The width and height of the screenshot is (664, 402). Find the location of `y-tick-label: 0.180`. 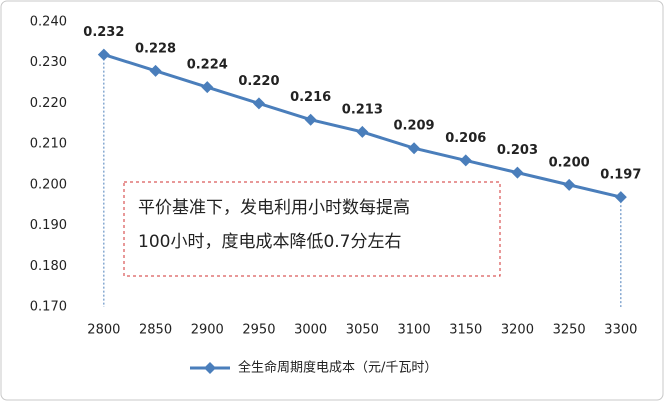

y-tick-label: 0.180 is located at coordinates (48, 266).